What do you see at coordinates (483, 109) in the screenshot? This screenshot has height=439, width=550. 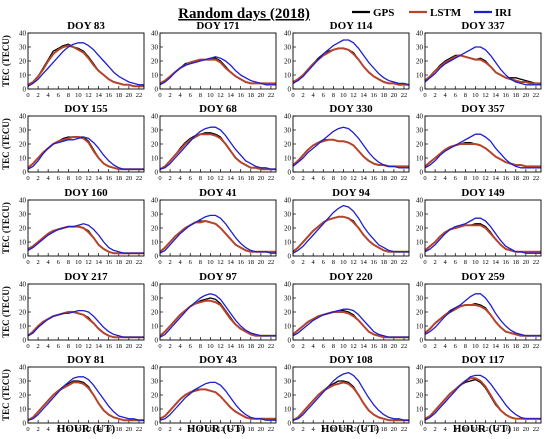 I see `panel-title: DOY 357` at bounding box center [483, 109].